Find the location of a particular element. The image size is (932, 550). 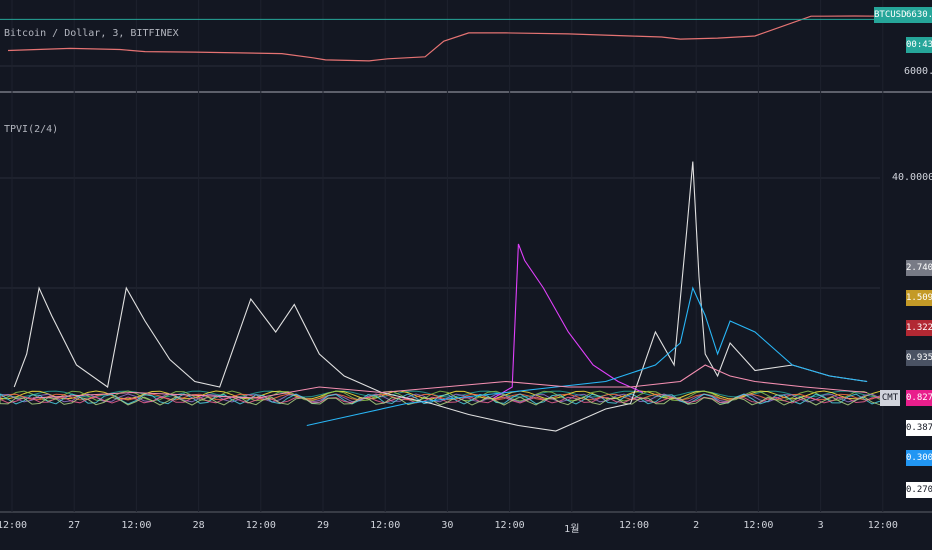

bottom-pane-title: TPVI(2/4) is located at coordinates (31, 129).